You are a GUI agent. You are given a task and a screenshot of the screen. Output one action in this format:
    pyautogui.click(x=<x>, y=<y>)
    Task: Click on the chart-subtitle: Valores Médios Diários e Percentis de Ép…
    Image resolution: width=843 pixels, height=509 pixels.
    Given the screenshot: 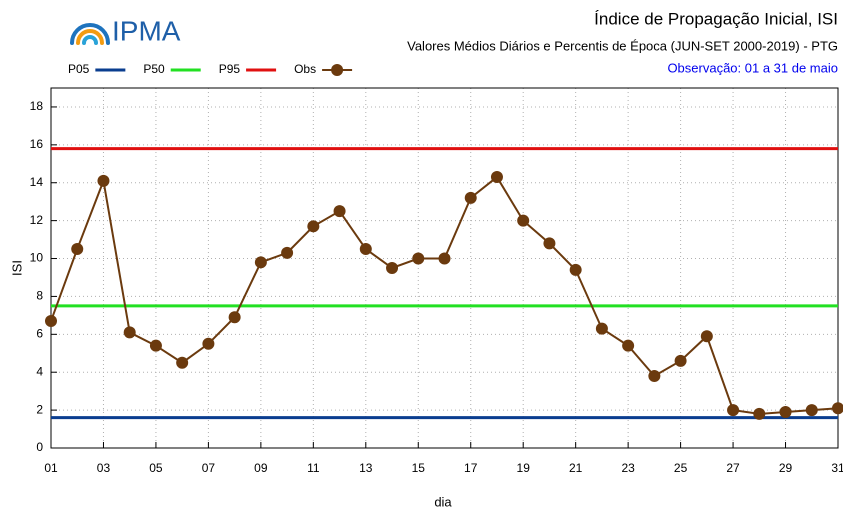 What is the action you would take?
    pyautogui.click(x=622, y=45)
    